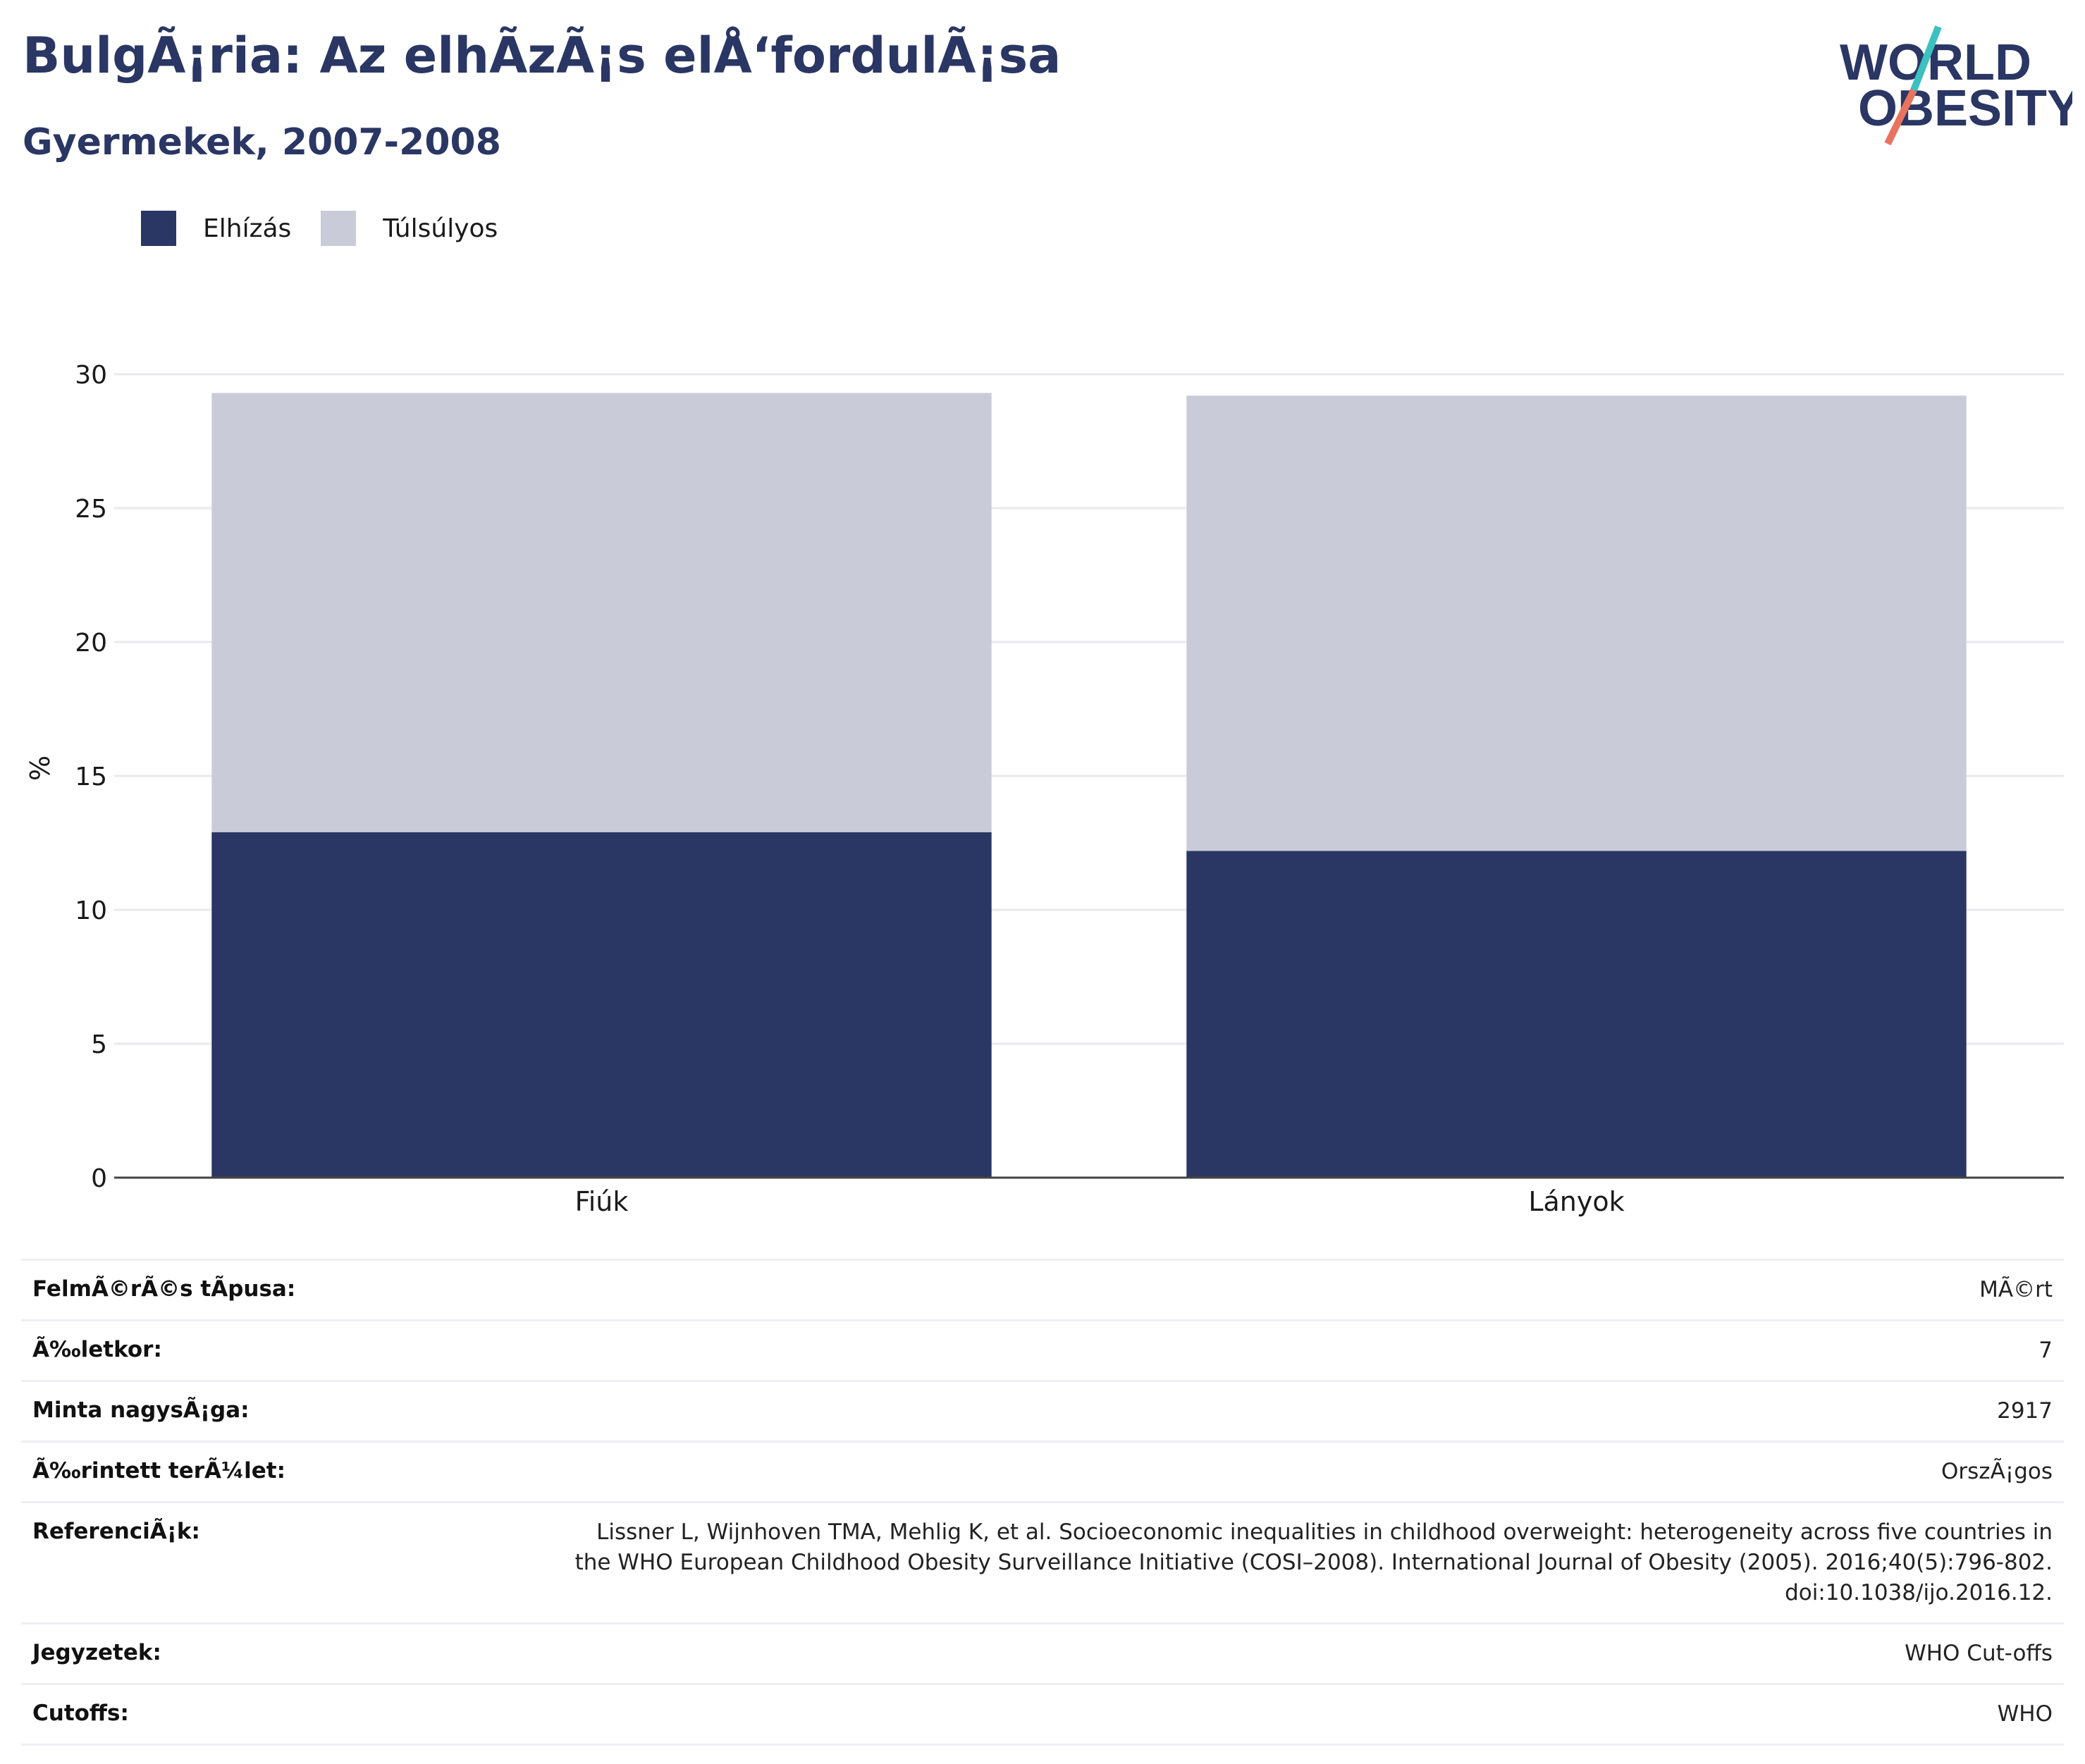 This screenshot has height=1764, width=2085. What do you see at coordinates (116, 1531) in the screenshot?
I see `metadata-label: ReferenciÃ¡k:` at bounding box center [116, 1531].